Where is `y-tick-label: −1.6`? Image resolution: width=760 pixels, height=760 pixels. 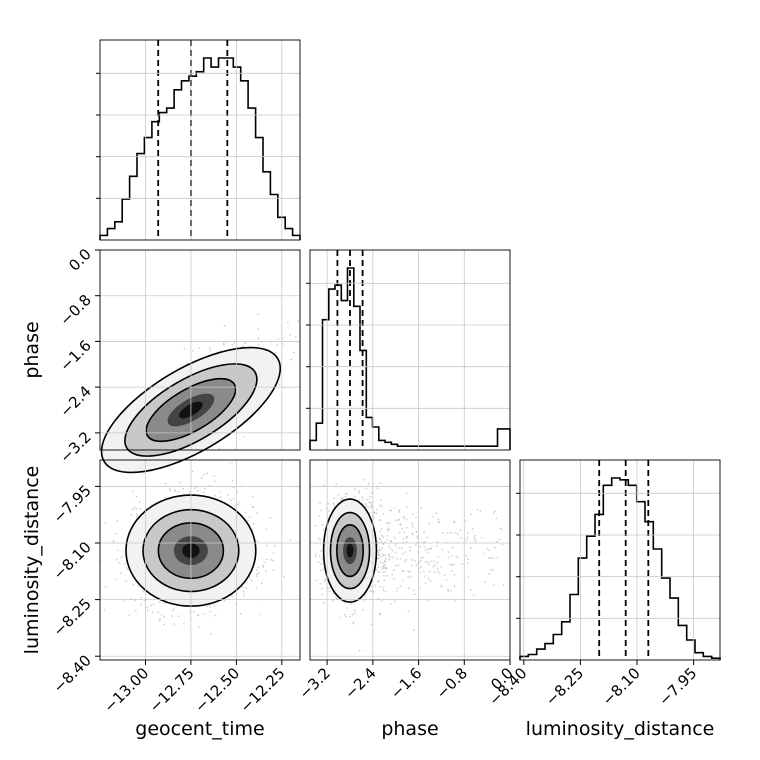
y-tick-label: −1.6 is located at coordinates (75, 356).